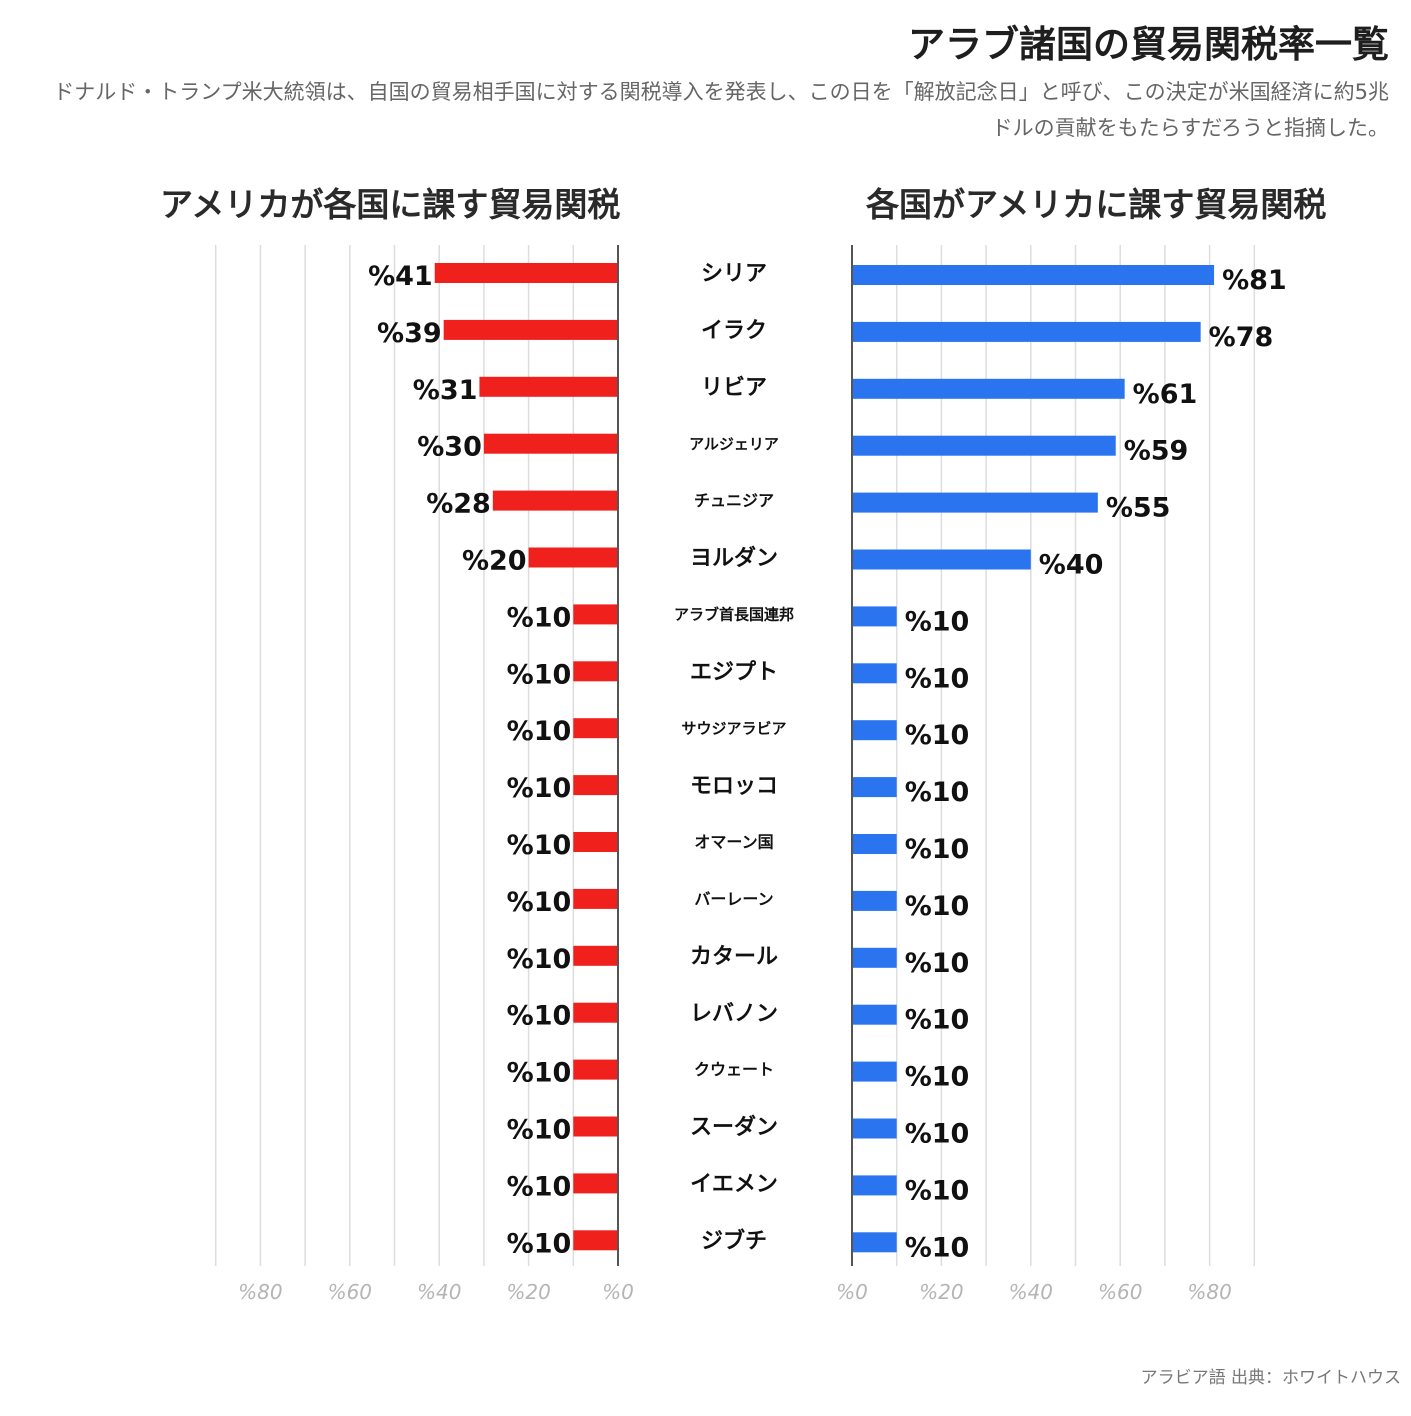  Describe the element at coordinates (445, 390) in the screenshot. I see `left-data-label: %31` at that location.